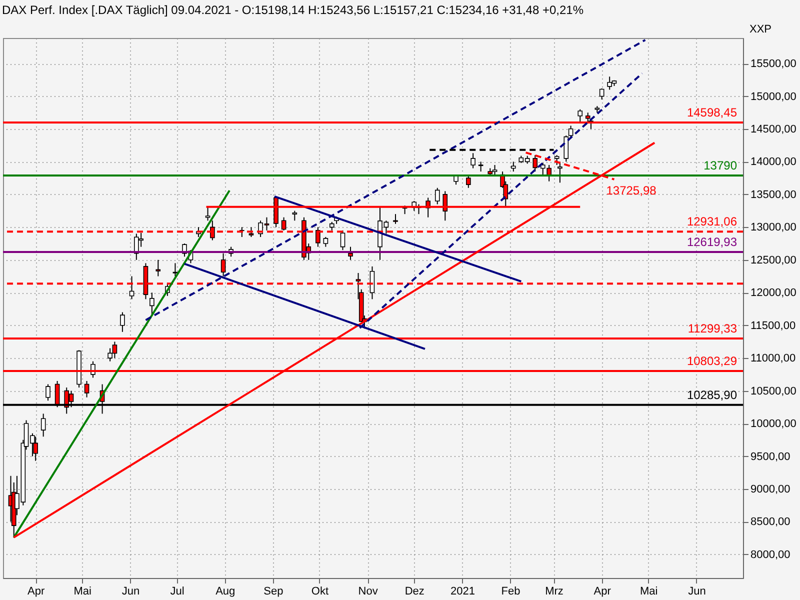 This screenshot has height=600, width=800. I want to click on x-tick-label: Mrz, so click(554, 592).